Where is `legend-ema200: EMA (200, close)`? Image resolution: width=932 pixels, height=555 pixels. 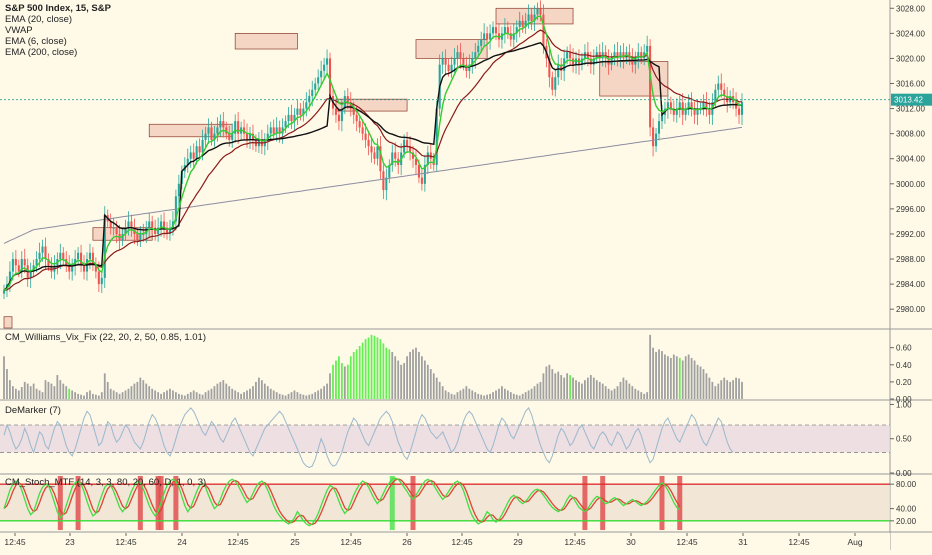 legend-ema200: EMA (200, close) is located at coordinates (41, 52).